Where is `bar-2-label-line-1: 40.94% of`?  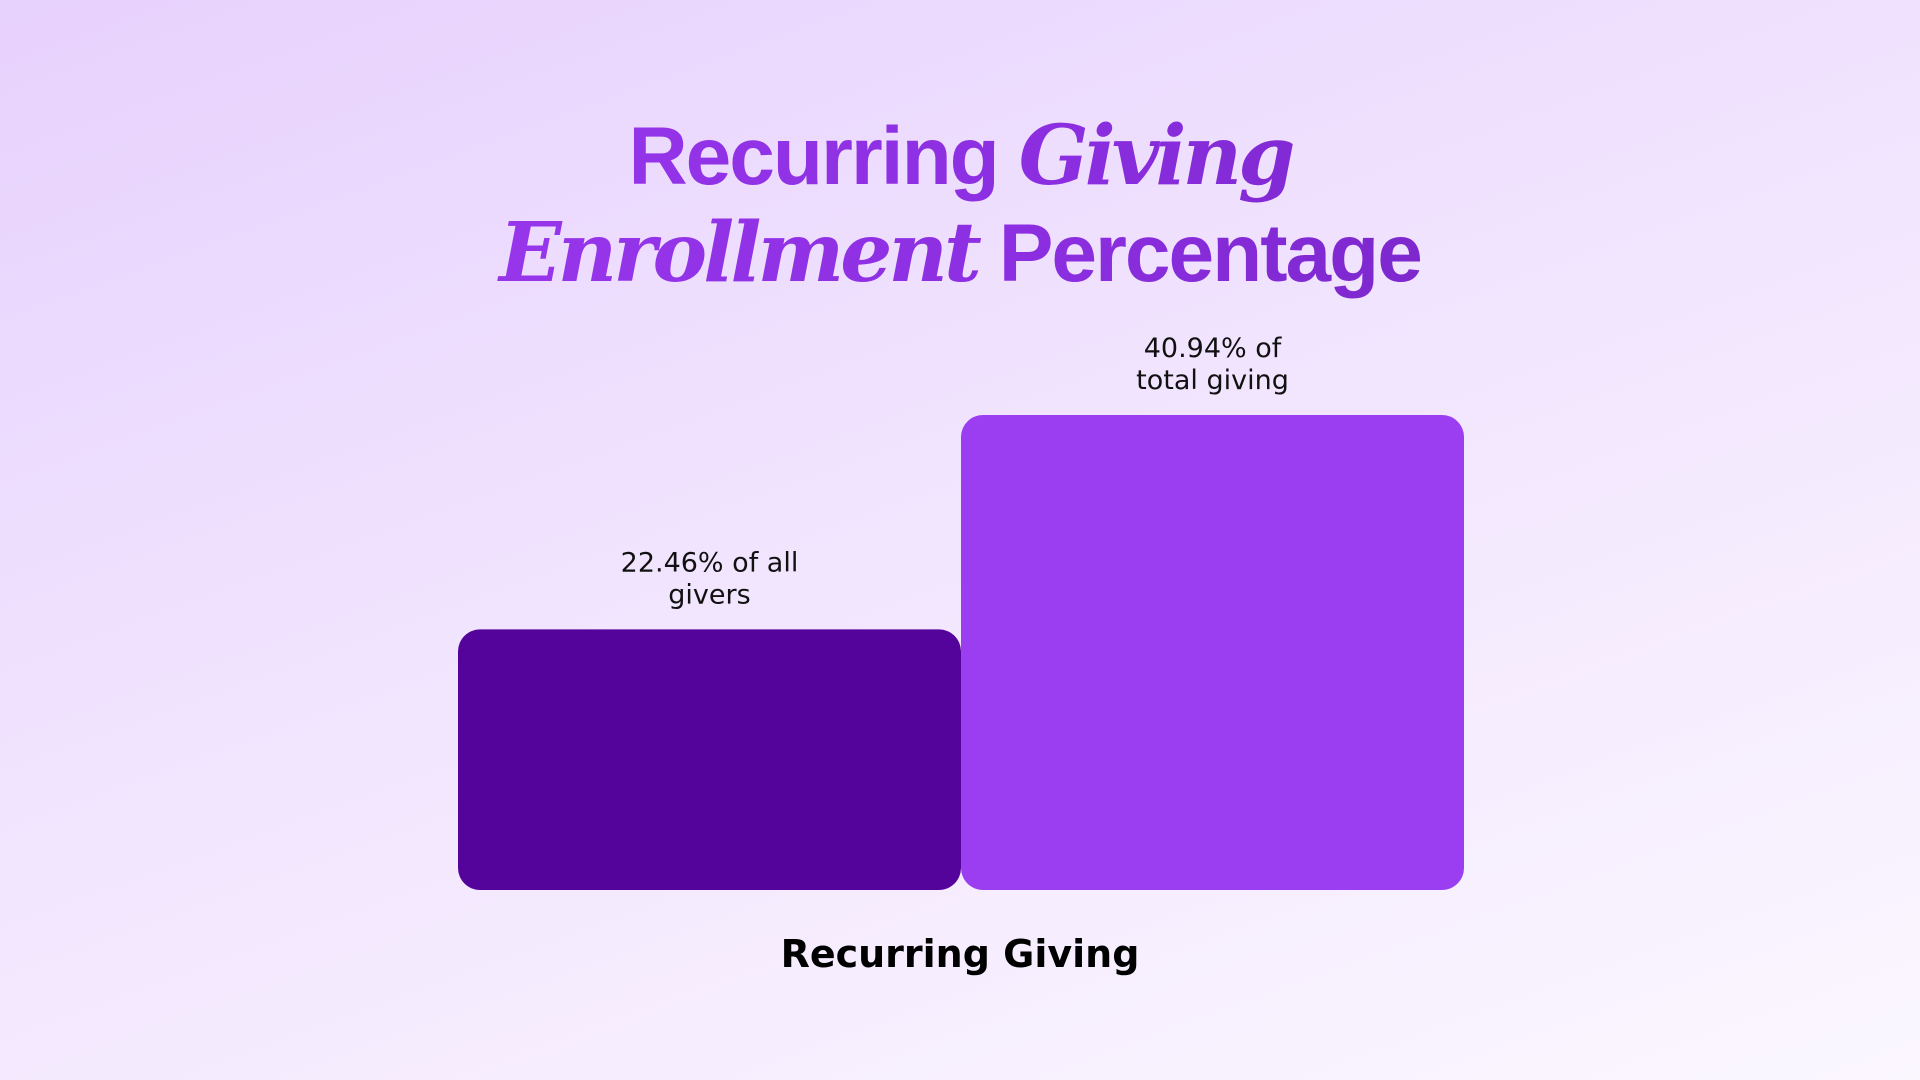 bar-2-label-line-1: 40.94% of is located at coordinates (1213, 348).